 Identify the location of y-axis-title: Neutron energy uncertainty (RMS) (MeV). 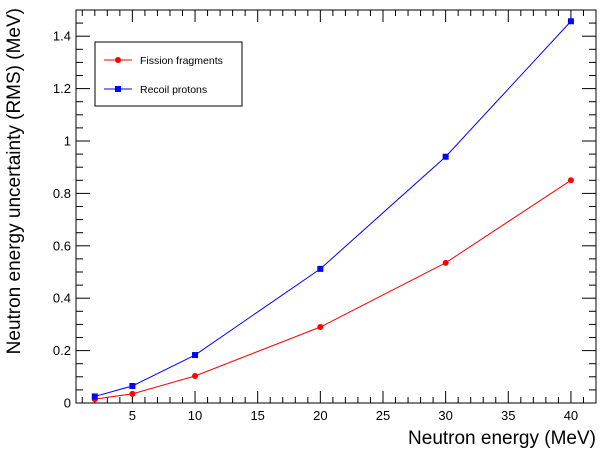
(14, 181).